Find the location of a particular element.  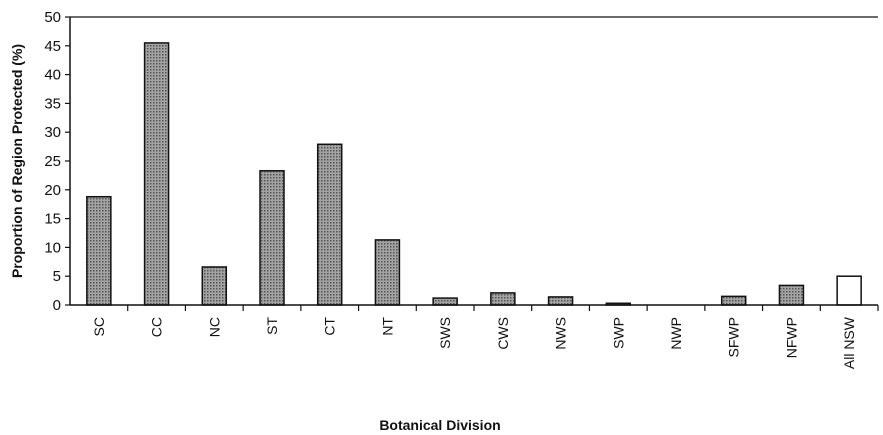

x-tick-label: CT is located at coordinates (330, 326).